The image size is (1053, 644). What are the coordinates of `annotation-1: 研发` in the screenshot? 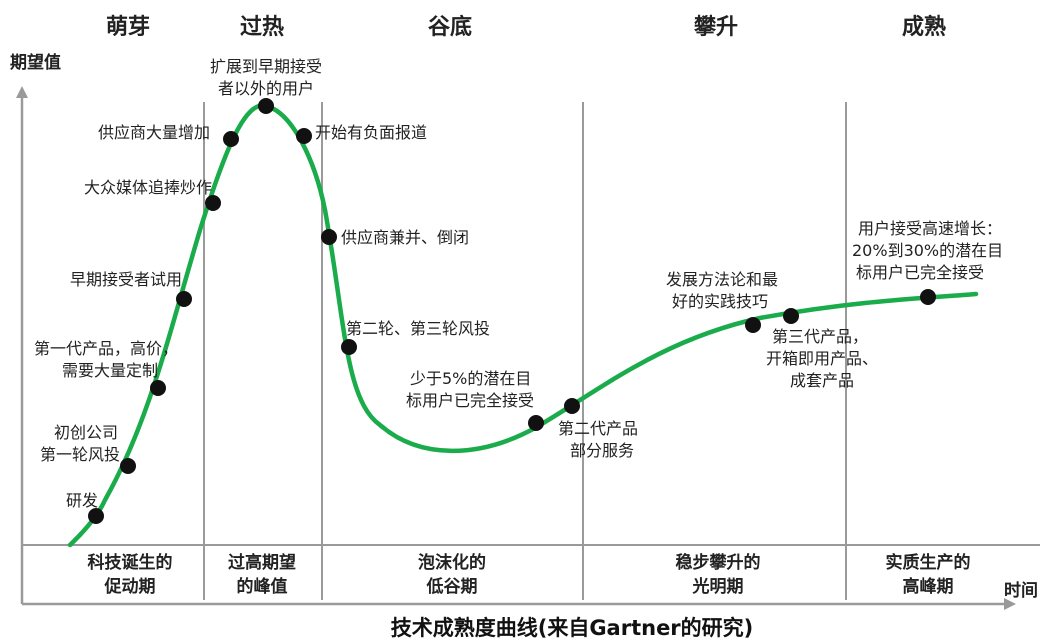 It's located at (82, 500).